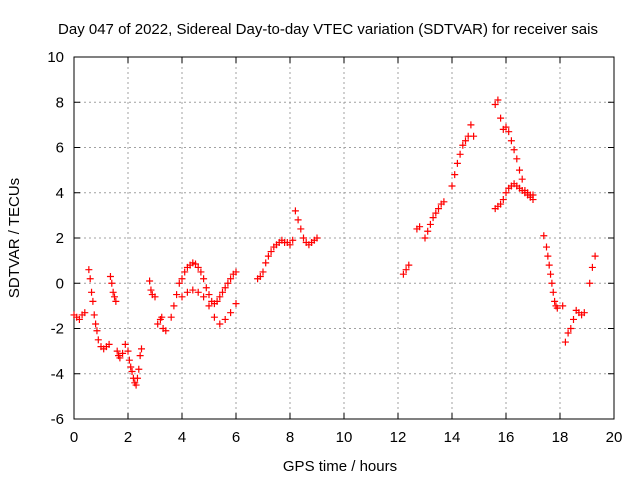 Image resolution: width=640 pixels, height=480 pixels. Describe the element at coordinates (290, 437) in the screenshot. I see `x-tick-label: 8` at that location.